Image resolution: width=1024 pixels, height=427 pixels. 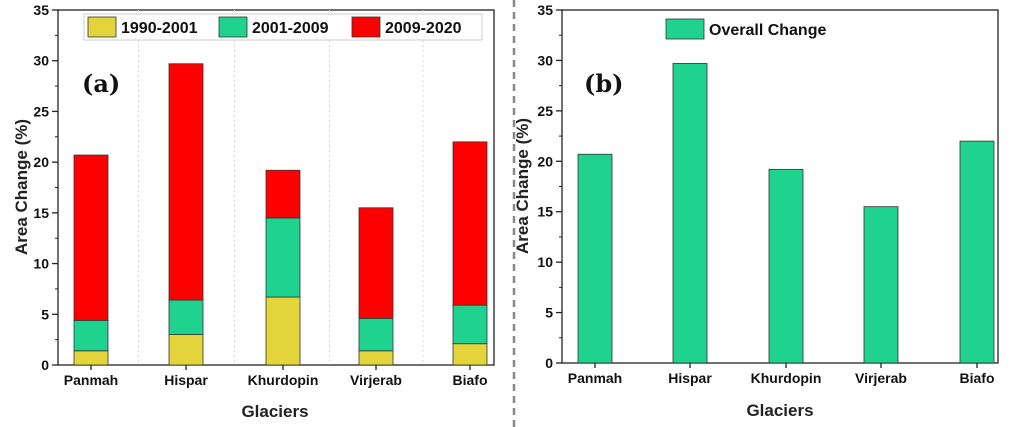 I want to click on panel-b-x-tick-label: Khurdopin, so click(x=786, y=378).